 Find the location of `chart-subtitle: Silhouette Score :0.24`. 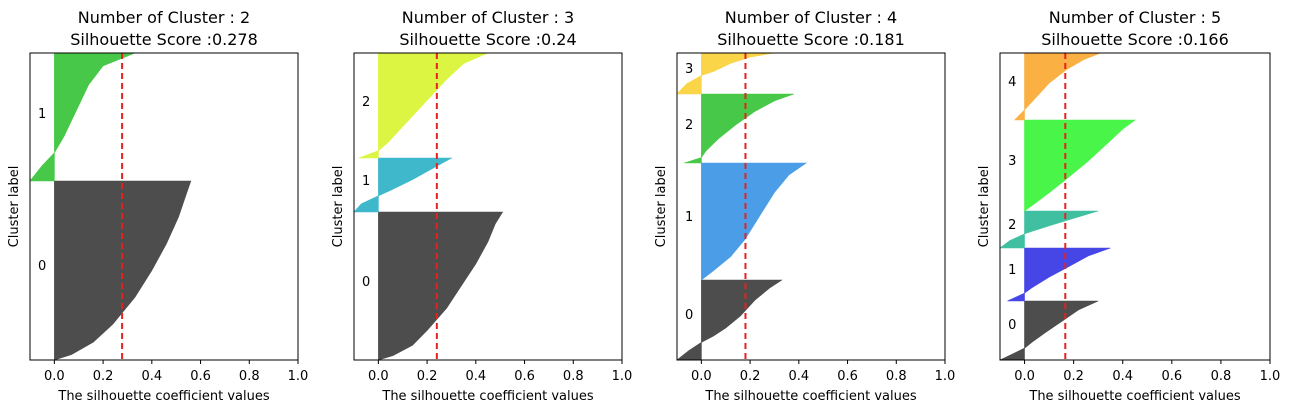

chart-subtitle: Silhouette Score :0.24 is located at coordinates (487, 39).